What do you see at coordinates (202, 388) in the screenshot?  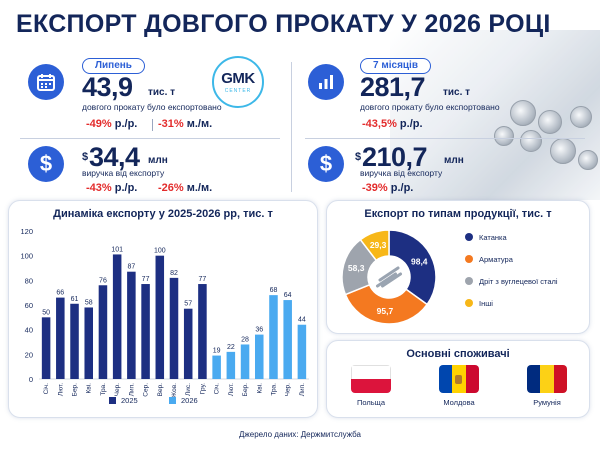 I see `x-tick-label: Гру.` at bounding box center [202, 388].